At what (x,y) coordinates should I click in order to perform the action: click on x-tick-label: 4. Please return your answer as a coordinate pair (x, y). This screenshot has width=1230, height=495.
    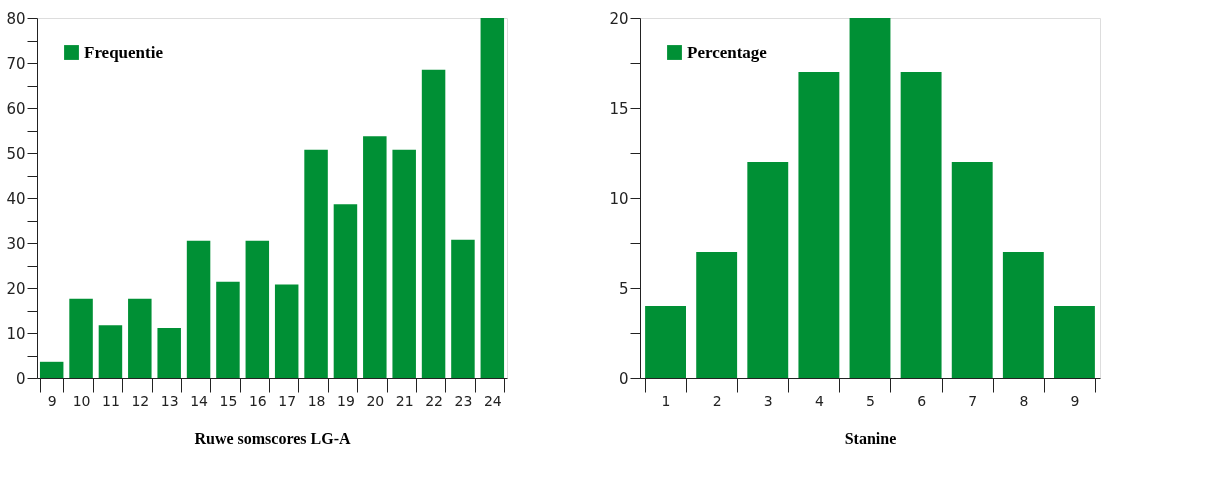
    Looking at the image, I should click on (819, 400).